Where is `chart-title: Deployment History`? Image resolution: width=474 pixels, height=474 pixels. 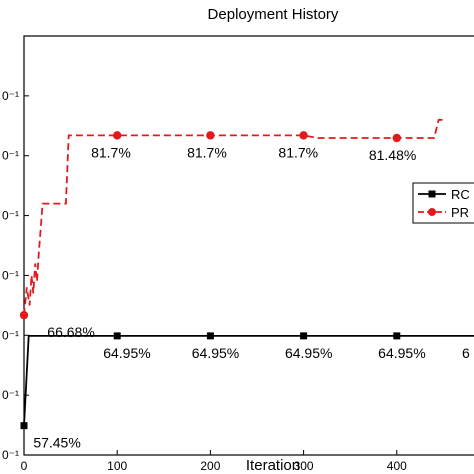 chart-title: Deployment History is located at coordinates (273, 14).